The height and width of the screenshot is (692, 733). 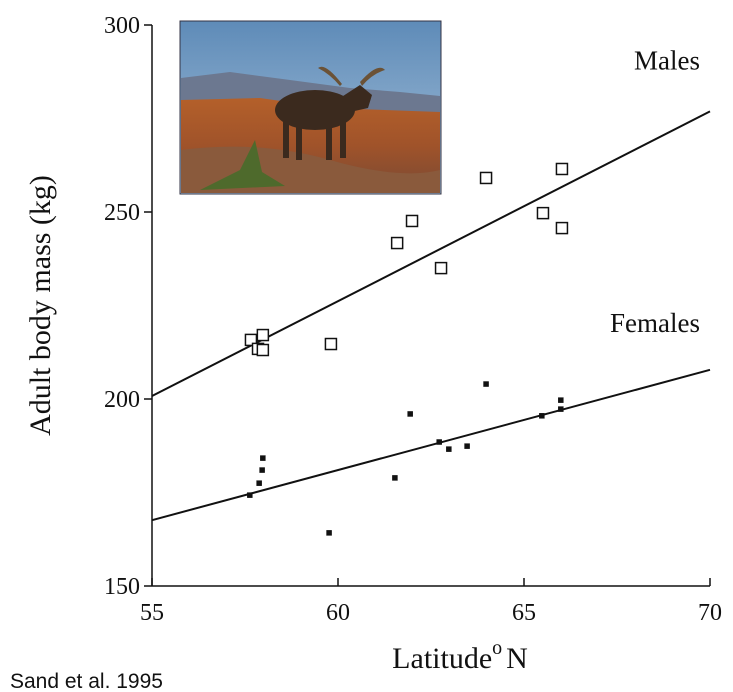 I want to click on x-axis-label-sup: o, so click(x=497, y=648).